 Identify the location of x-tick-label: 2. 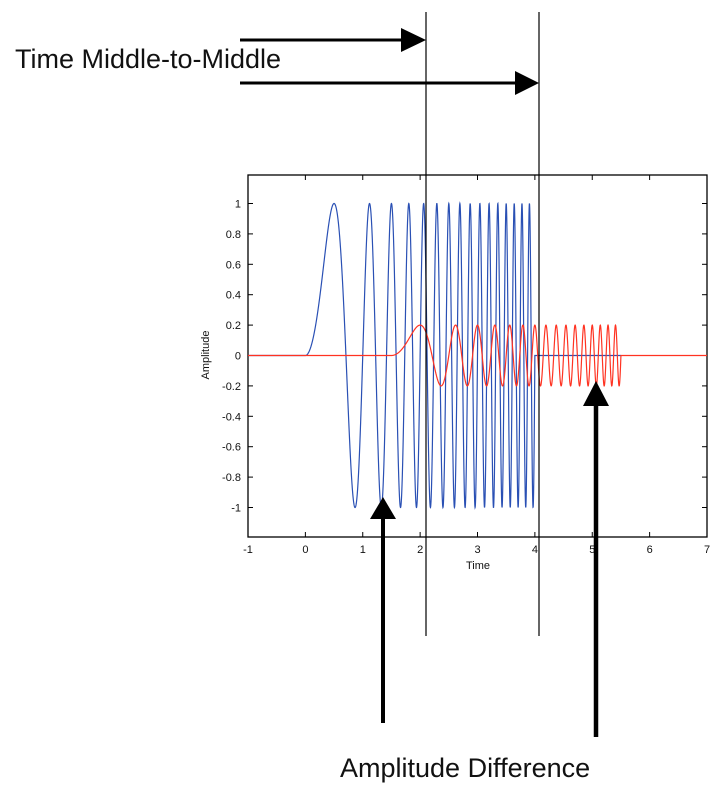
(420, 550).